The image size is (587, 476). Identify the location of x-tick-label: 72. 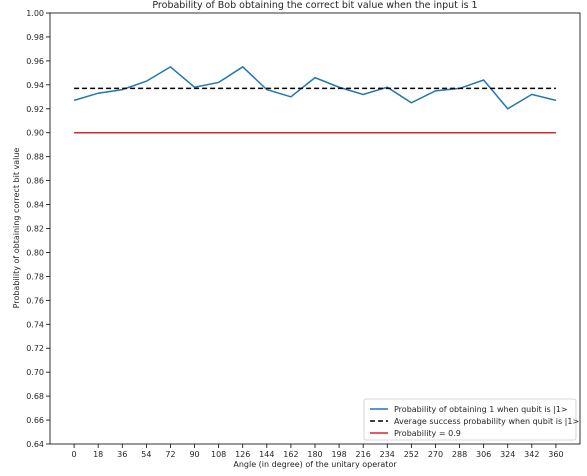
(170, 454).